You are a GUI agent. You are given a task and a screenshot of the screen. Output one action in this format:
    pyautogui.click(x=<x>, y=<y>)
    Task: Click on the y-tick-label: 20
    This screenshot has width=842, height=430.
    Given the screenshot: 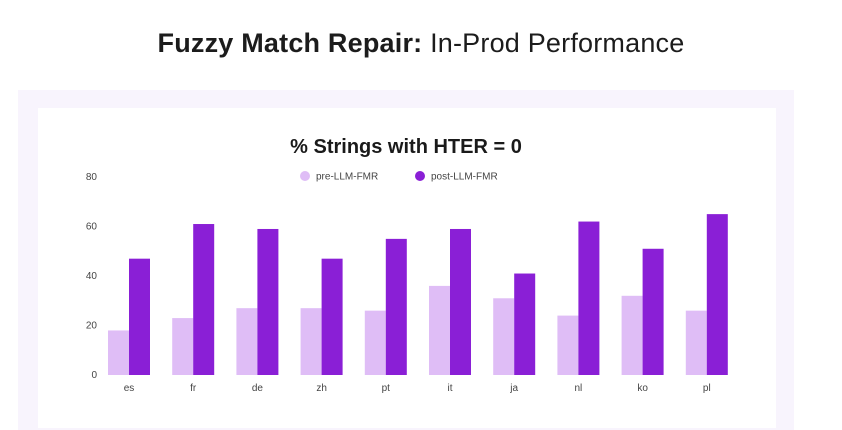 What is the action you would take?
    pyautogui.click(x=92, y=326)
    